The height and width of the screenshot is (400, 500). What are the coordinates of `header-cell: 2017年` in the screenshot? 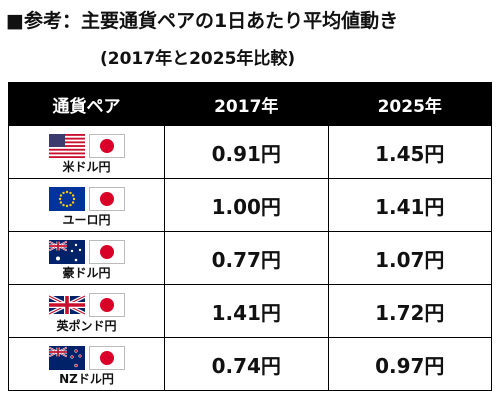 It's located at (246, 104).